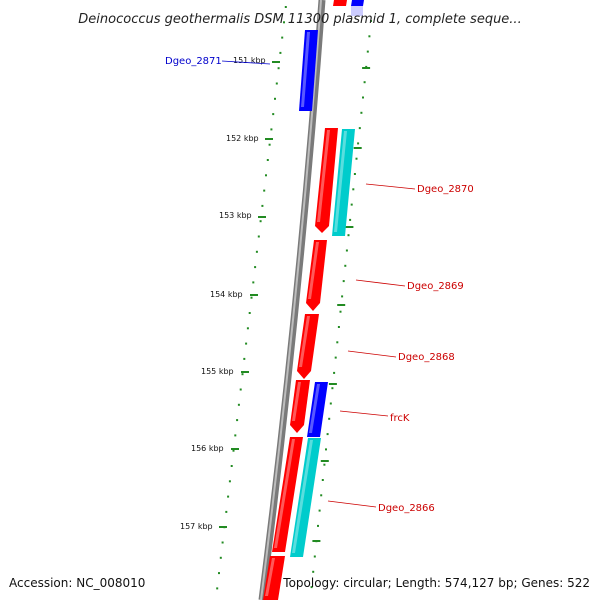  What do you see at coordinates (300, 406) in the screenshot?
I see `gene-feature-frck` at bounding box center [300, 406].